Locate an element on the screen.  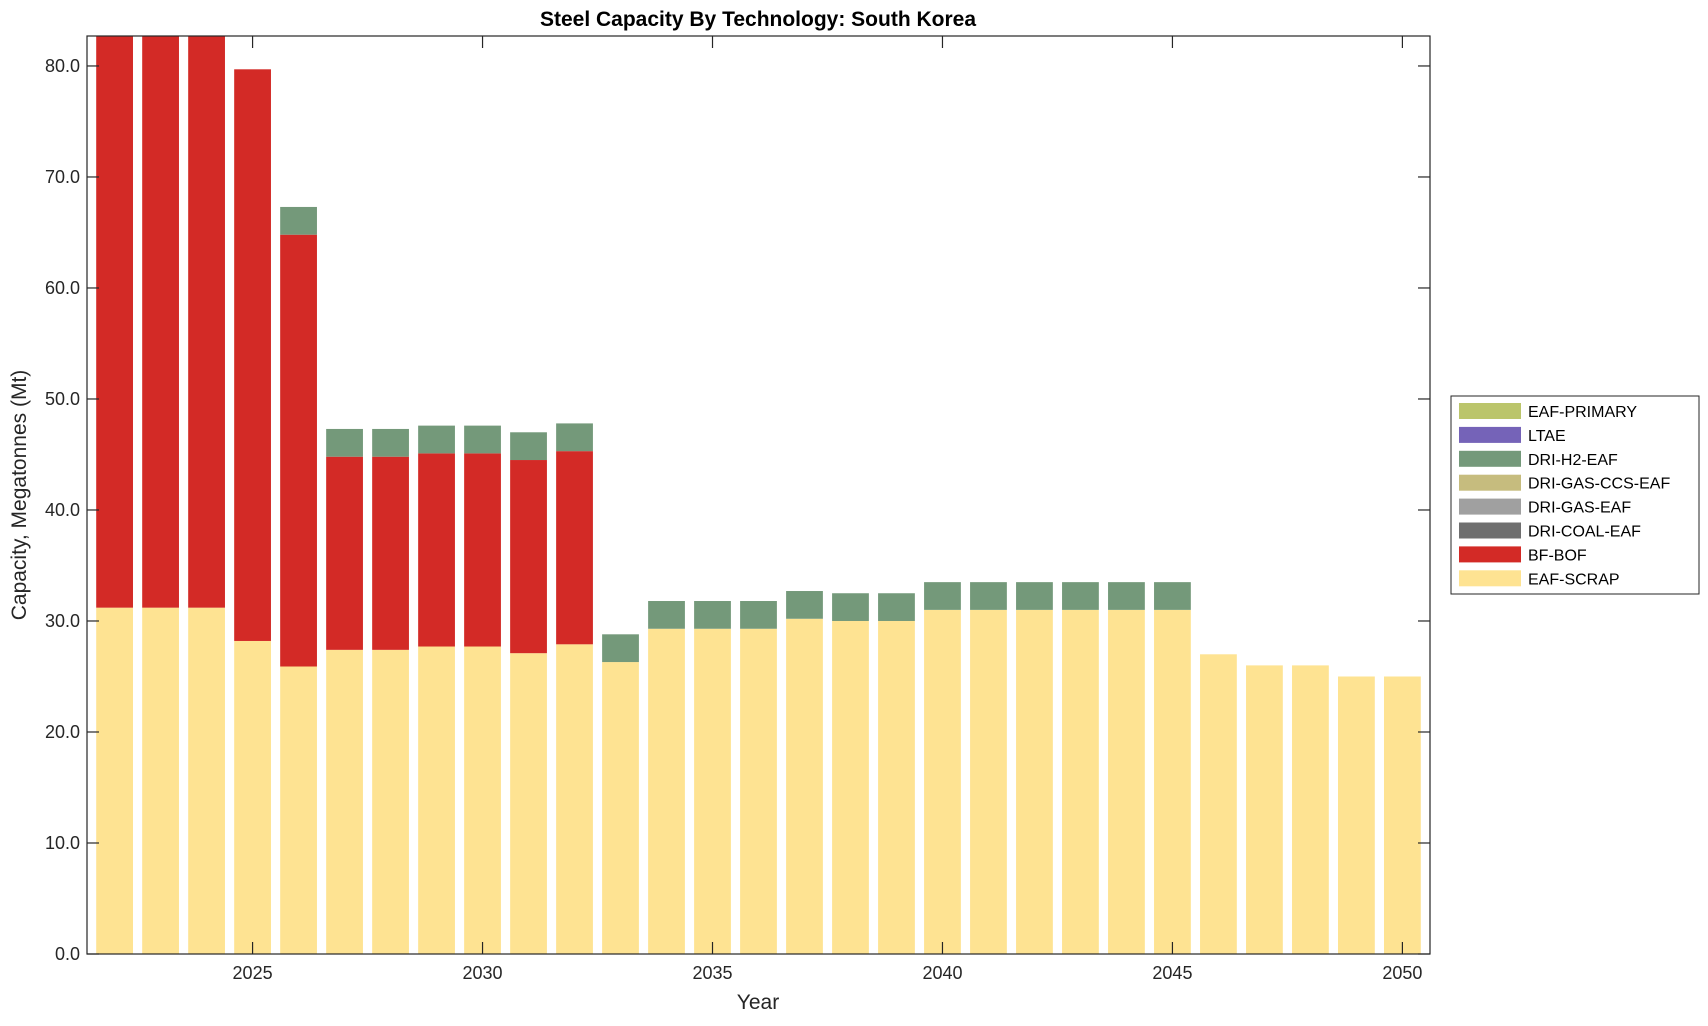
bar-bf-bof-2026 is located at coordinates (298, 450).